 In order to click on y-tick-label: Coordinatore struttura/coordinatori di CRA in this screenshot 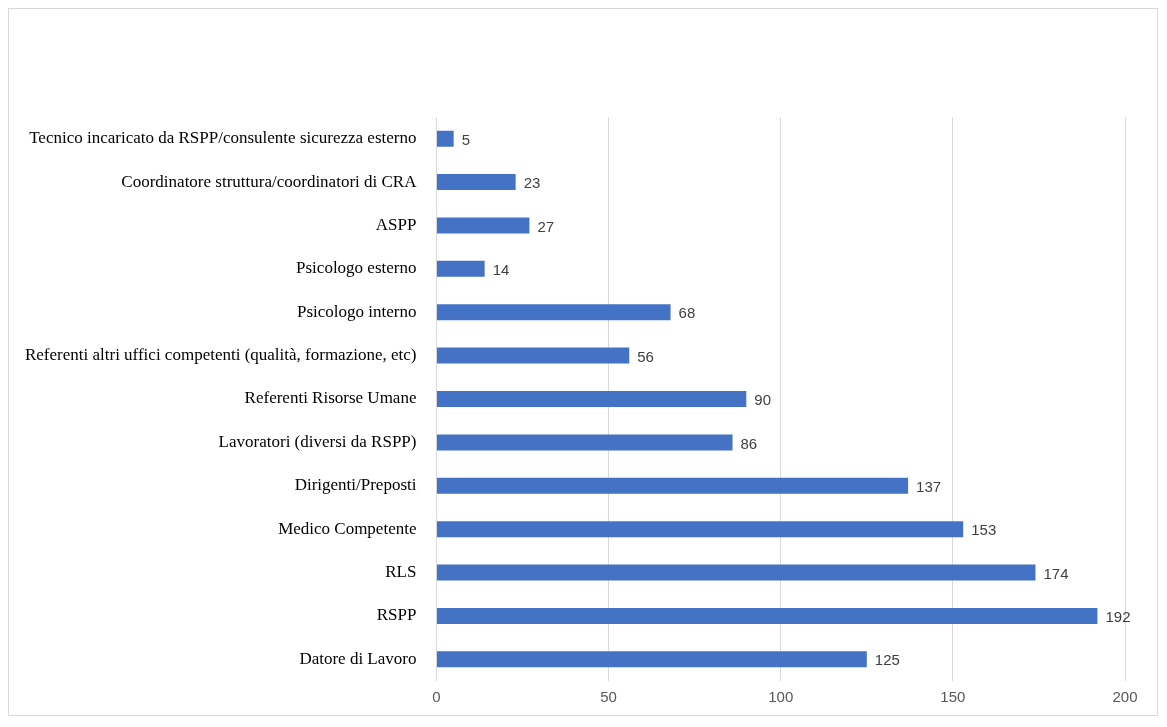, I will do `click(269, 181)`.